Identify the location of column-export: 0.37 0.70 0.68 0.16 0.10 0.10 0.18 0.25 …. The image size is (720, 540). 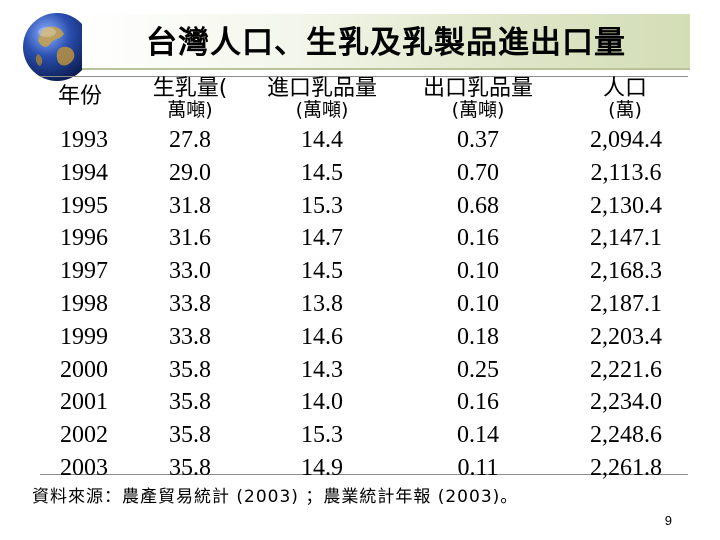
(478, 304).